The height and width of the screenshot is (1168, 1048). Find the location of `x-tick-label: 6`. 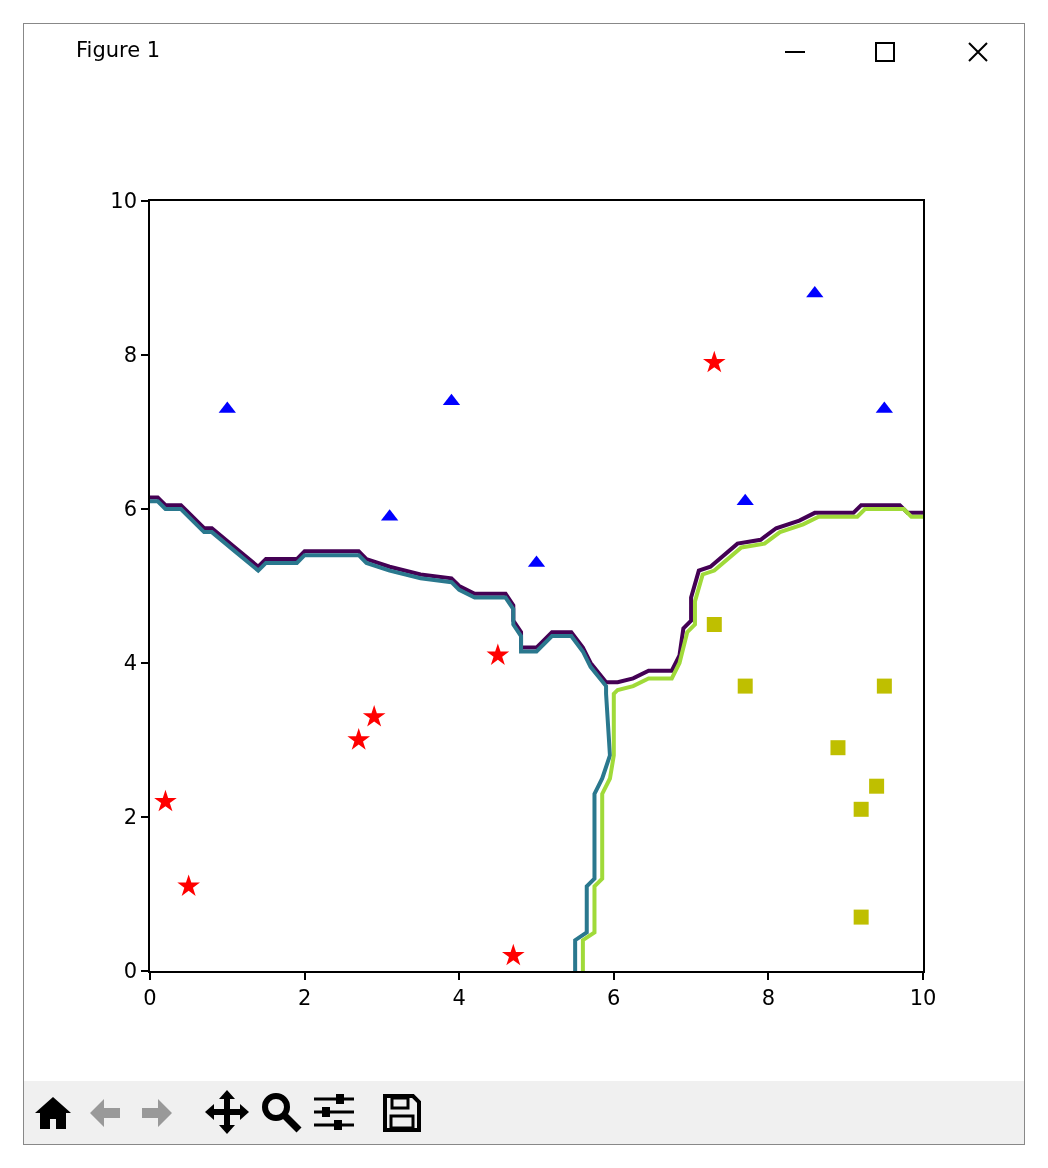

x-tick-label: 6 is located at coordinates (614, 997).